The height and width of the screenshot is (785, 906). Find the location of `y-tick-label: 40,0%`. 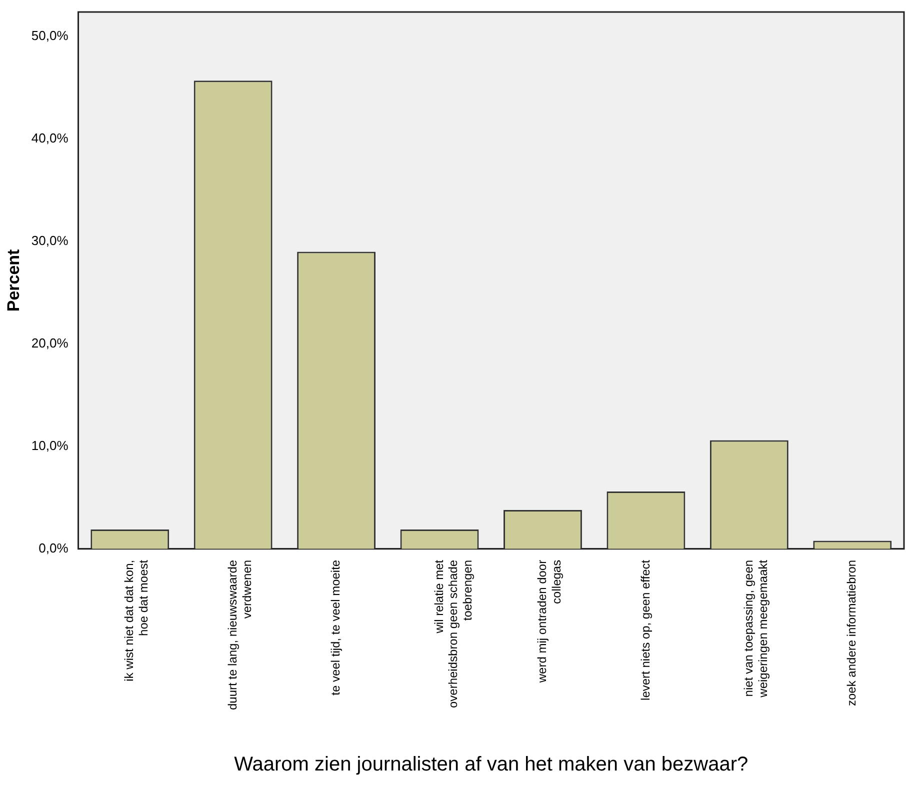

y-tick-label: 40,0% is located at coordinates (50, 138).